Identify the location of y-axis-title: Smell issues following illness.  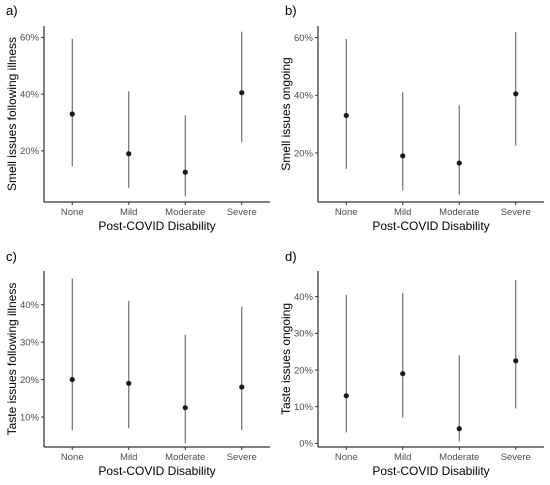
(12, 114).